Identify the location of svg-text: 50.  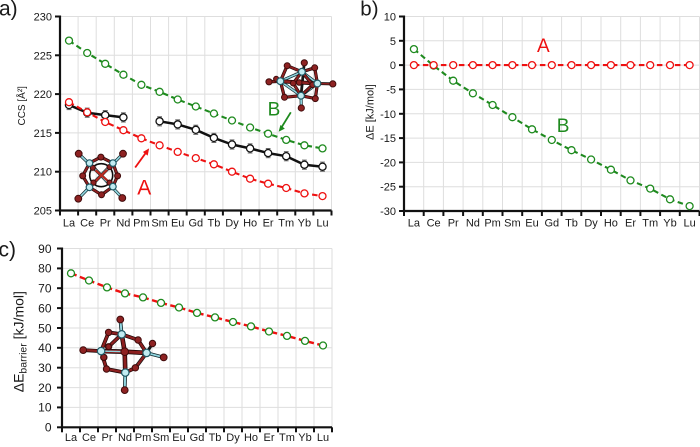
(45, 328).